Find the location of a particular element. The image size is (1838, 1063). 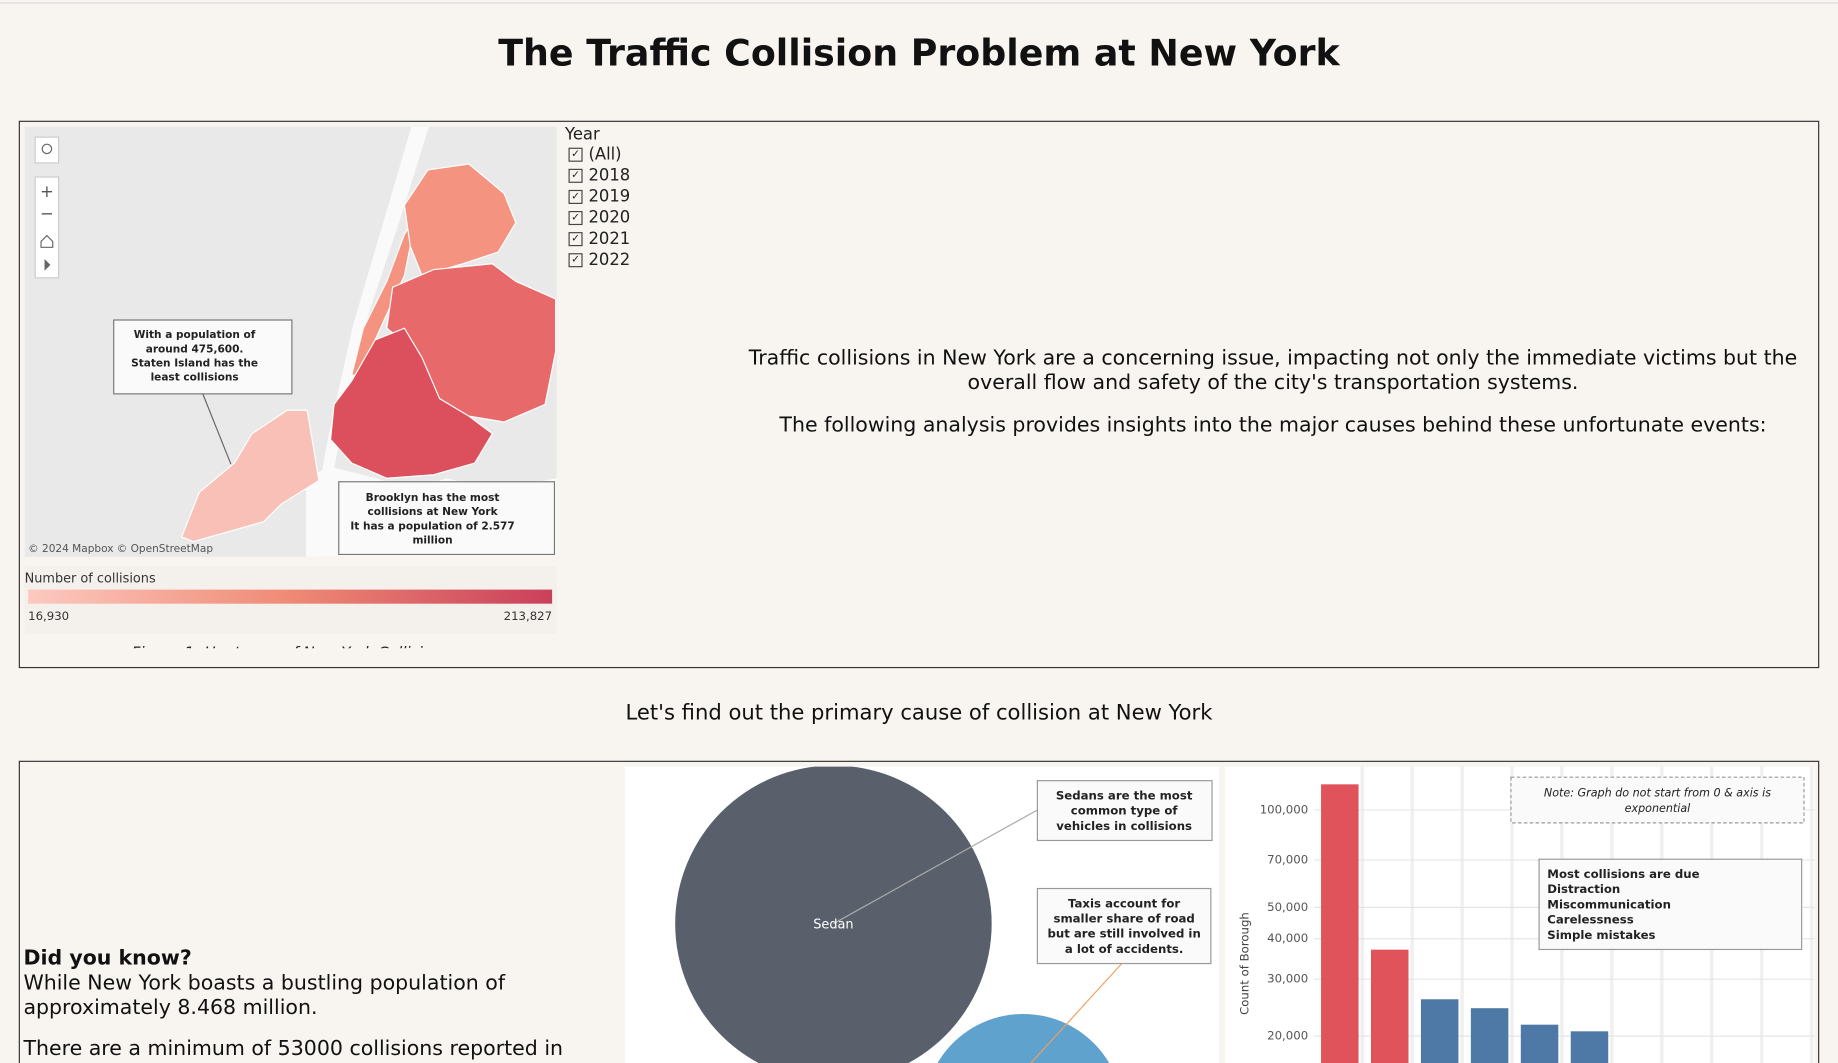

filter-option: ✓ 2019 is located at coordinates (597, 196).